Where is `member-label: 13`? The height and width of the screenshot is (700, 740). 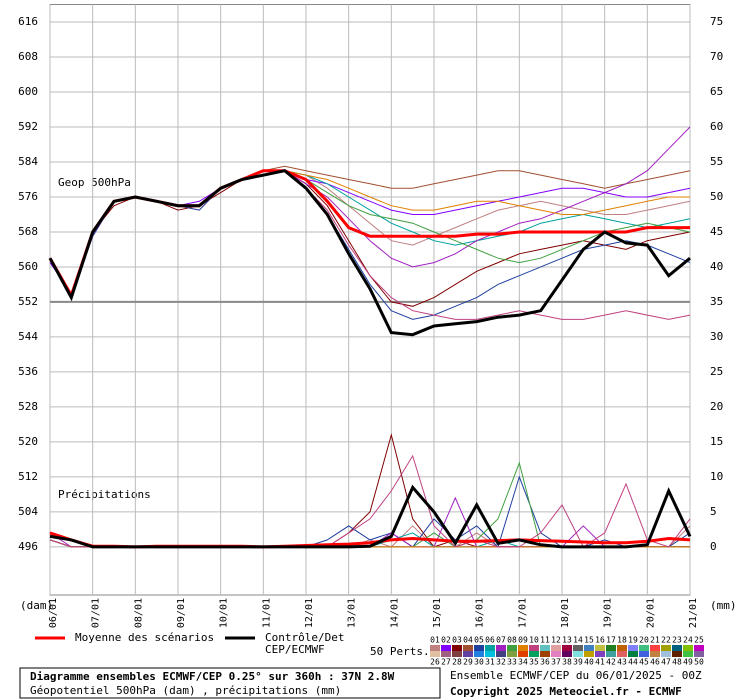 member-label: 13 is located at coordinates (567, 640).